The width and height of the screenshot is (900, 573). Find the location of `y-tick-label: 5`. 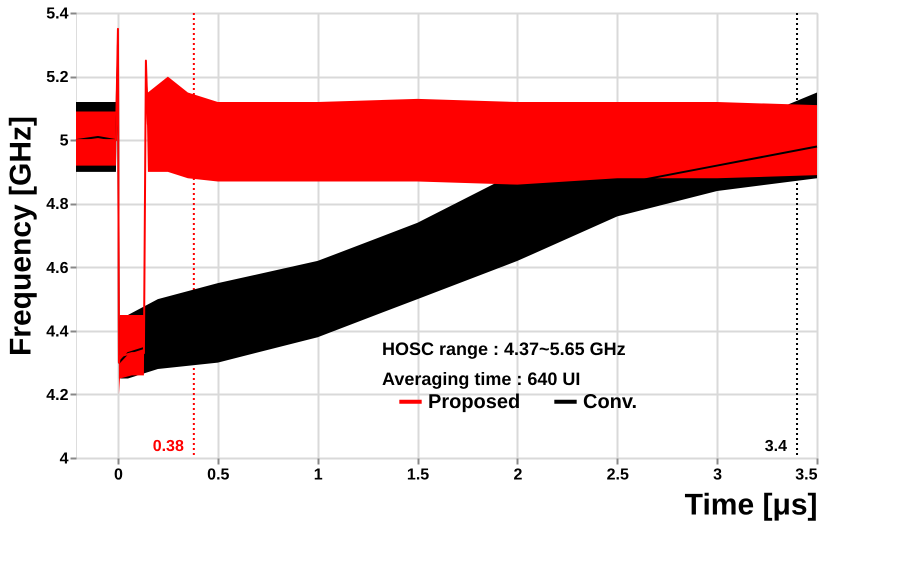

y-tick-label: 5 is located at coordinates (64, 141).